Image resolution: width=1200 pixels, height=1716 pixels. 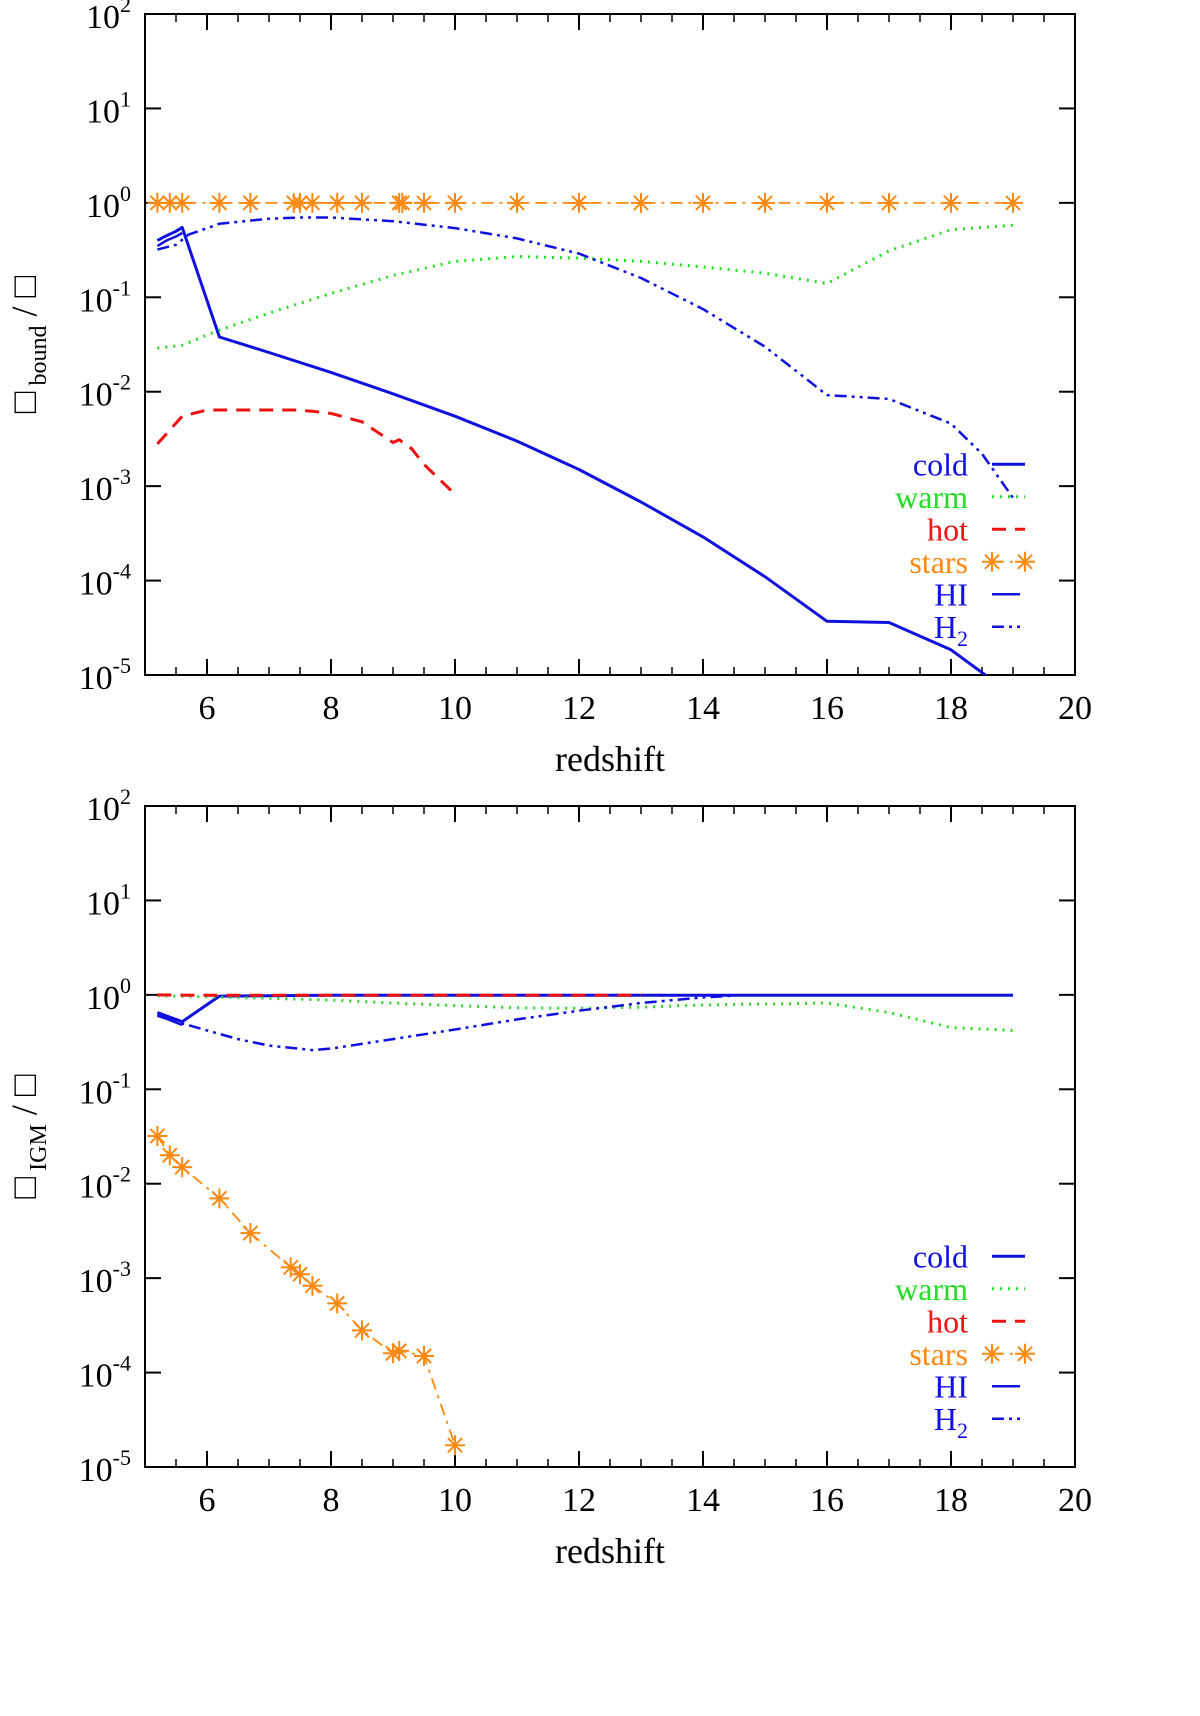 I want to click on x-tick-label: 8, so click(x=331, y=1500).